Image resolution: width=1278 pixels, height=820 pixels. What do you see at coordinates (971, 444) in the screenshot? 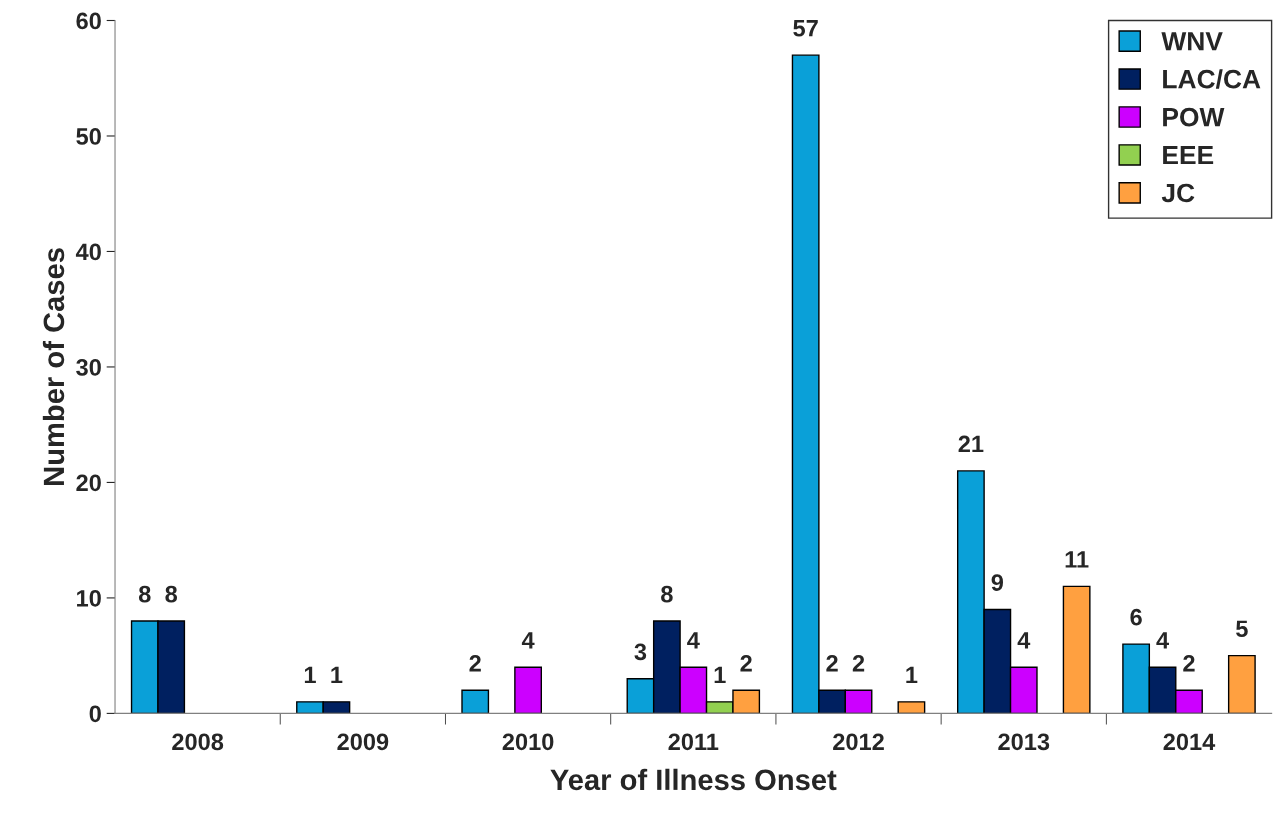
I see `data-label: 21` at bounding box center [971, 444].